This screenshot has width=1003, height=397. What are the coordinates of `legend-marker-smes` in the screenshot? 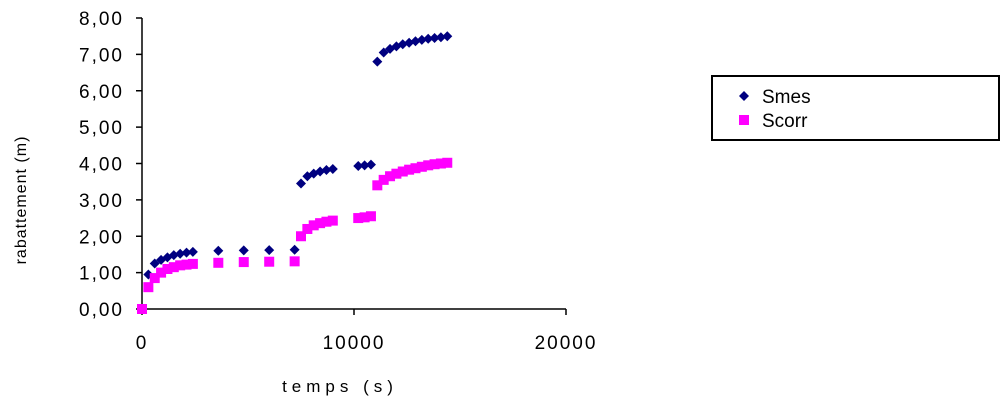 It's located at (744, 96).